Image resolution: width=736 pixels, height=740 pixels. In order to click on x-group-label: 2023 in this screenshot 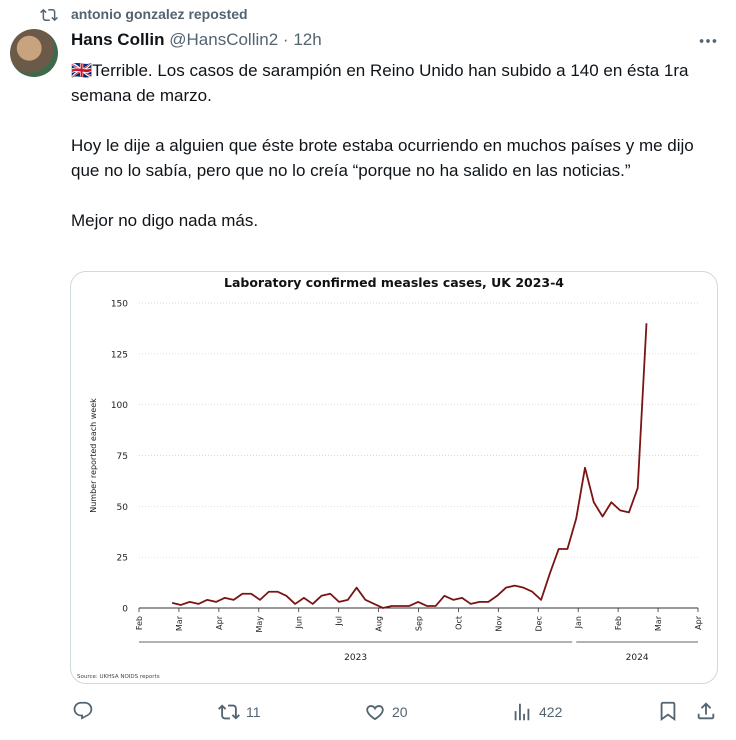, I will do `click(355, 658)`.